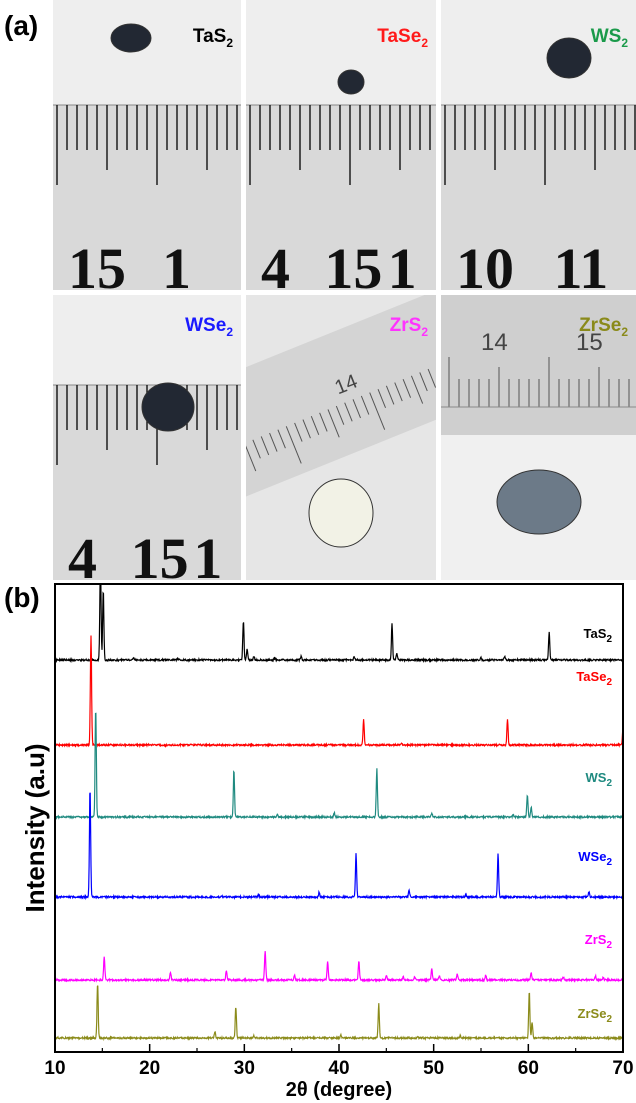 The width and height of the screenshot is (636, 1103). What do you see at coordinates (600, 325) in the screenshot?
I see `sample-label-formula: ZrSe` at bounding box center [600, 325].